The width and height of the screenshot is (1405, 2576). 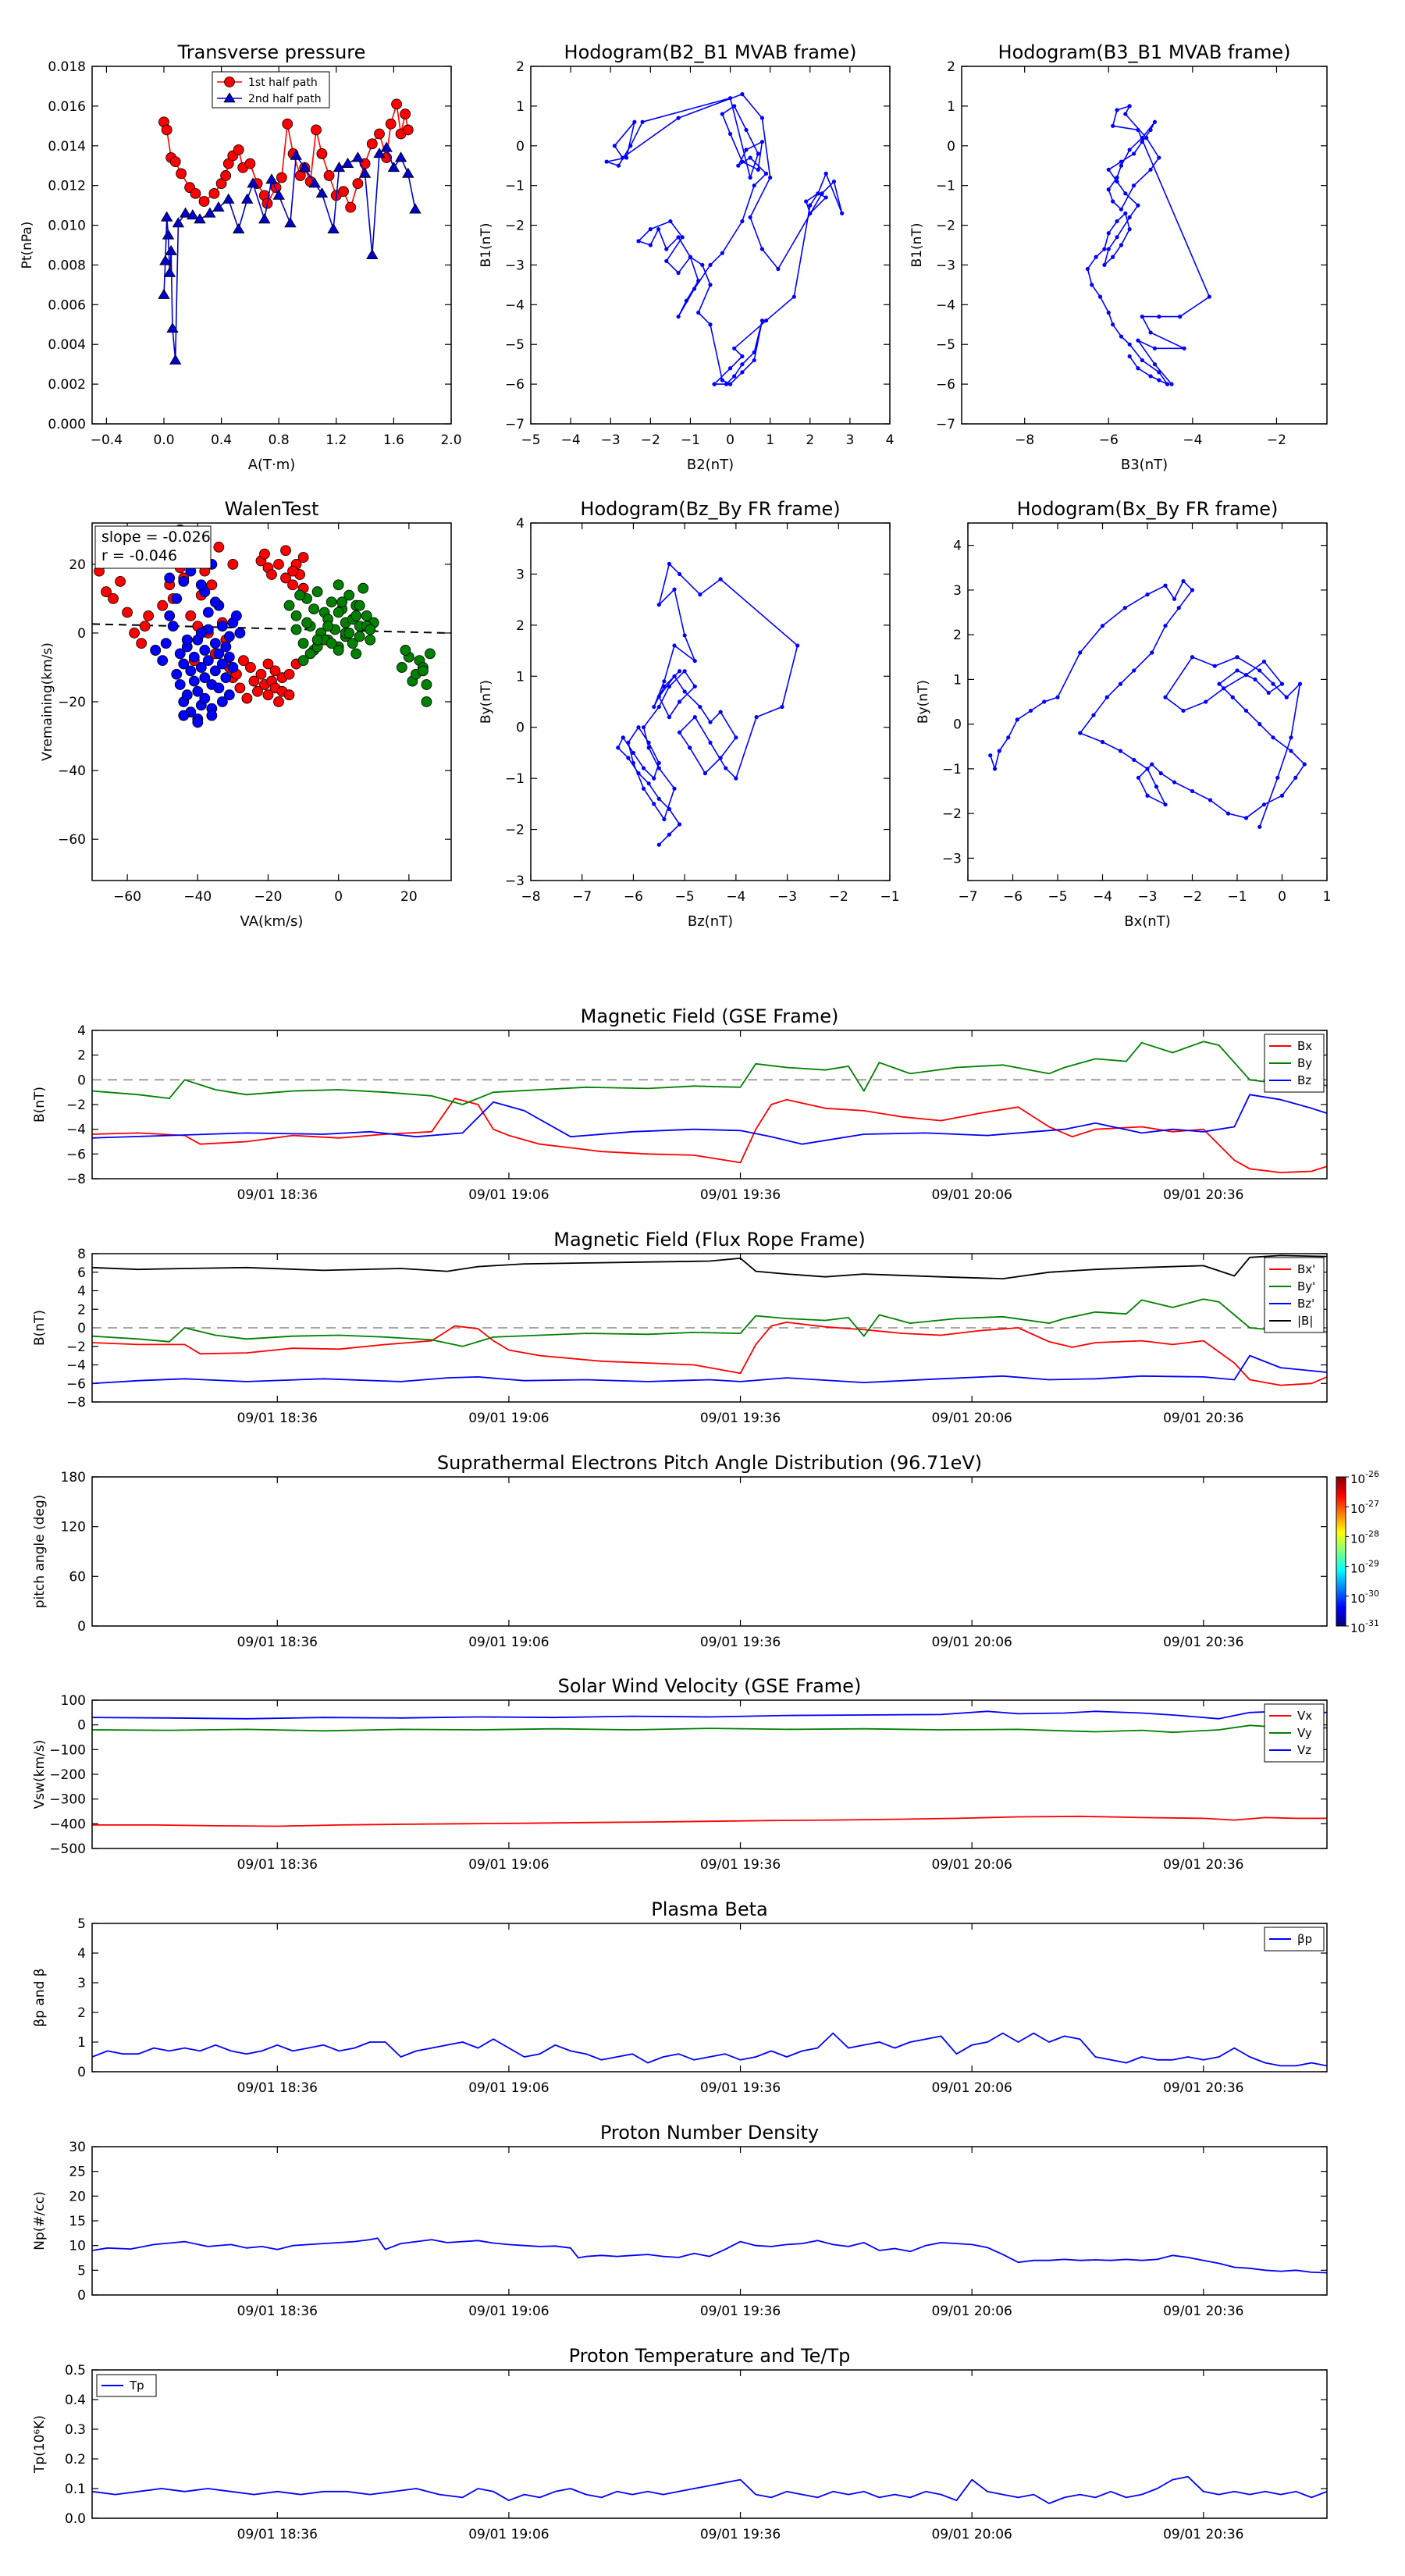 I want to click on y-axis-label: Tp(10⁶K), so click(x=40, y=2444).